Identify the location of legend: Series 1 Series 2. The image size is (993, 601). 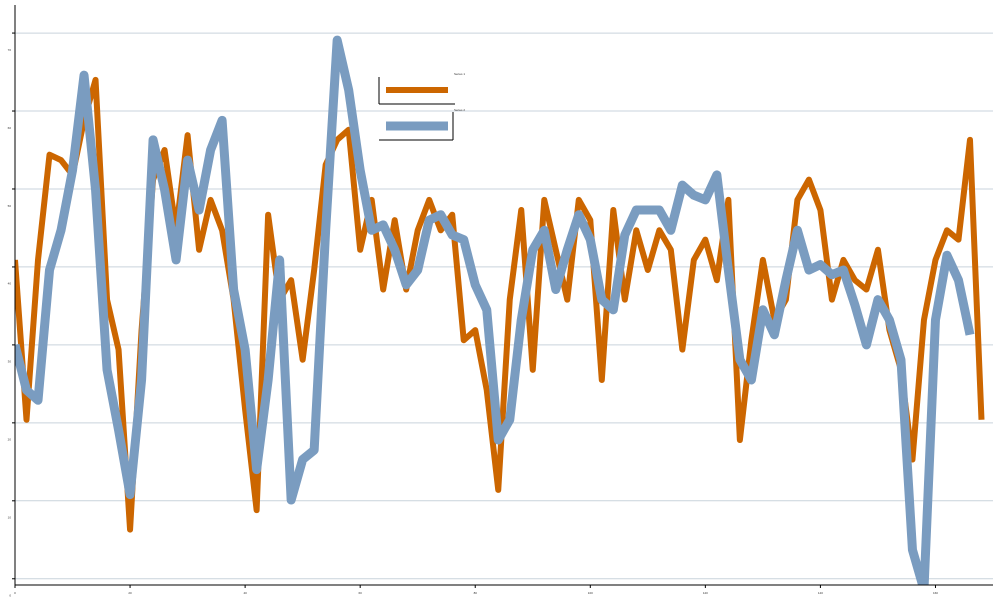
(421, 106).